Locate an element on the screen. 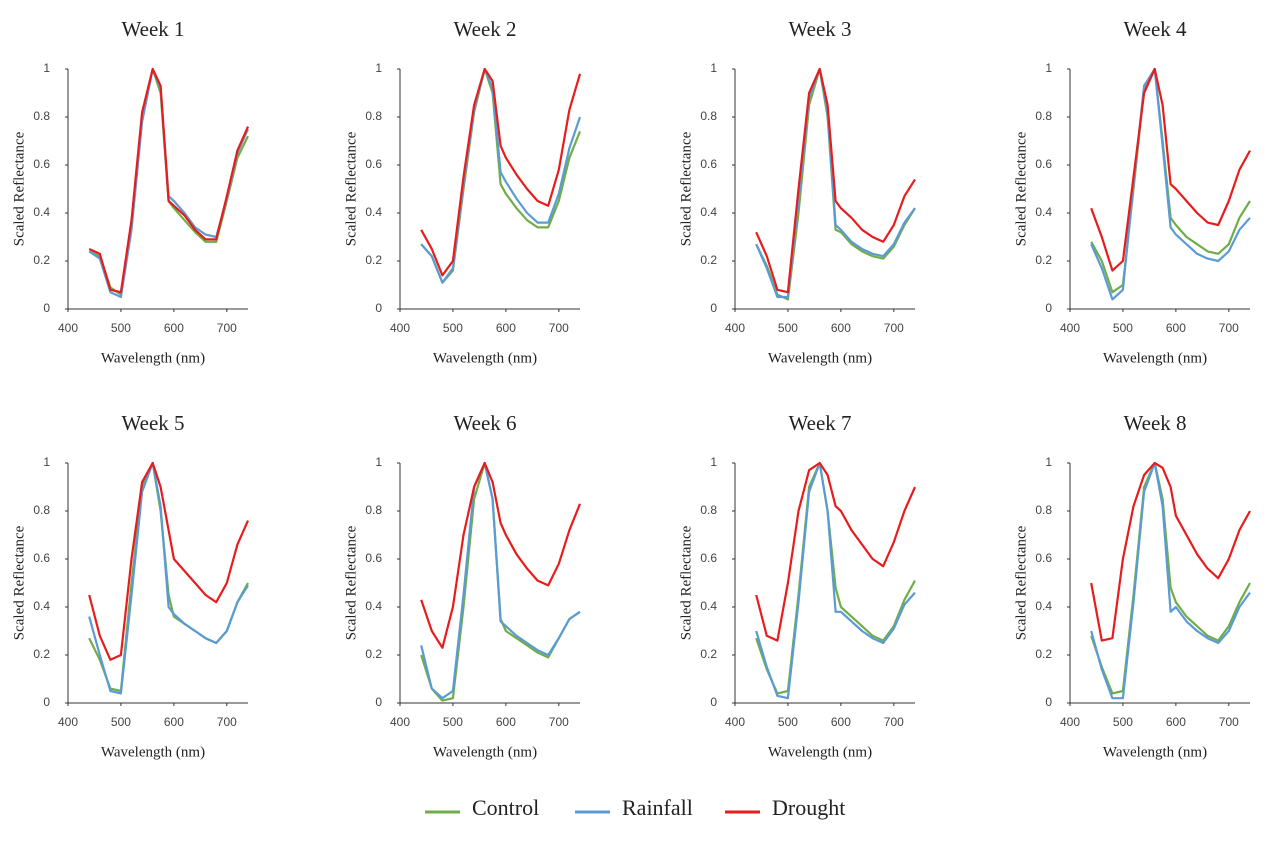 The height and width of the screenshot is (850, 1272). legend-label: Control is located at coordinates (505, 807).